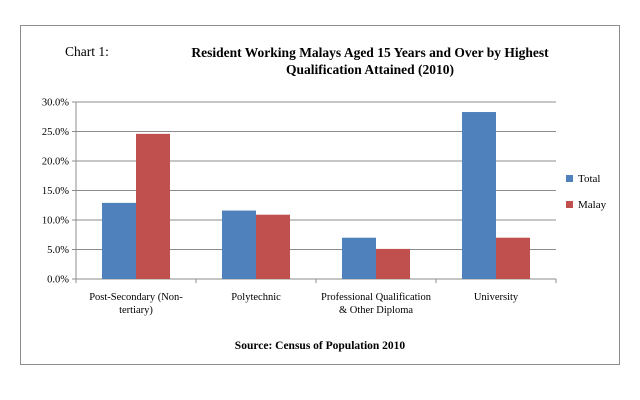 Image resolution: width=640 pixels, height=400 pixels. I want to click on y-tick-label: 15.0%, so click(55, 191).